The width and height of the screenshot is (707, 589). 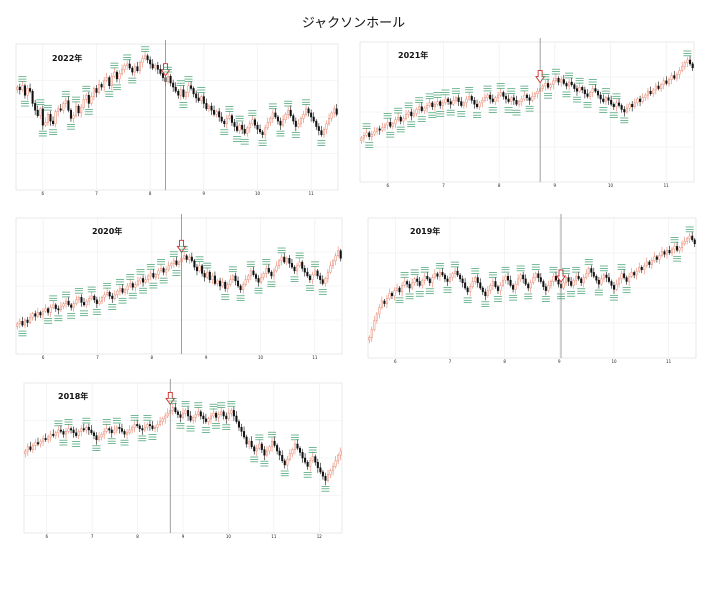 I want to click on chart-2018-x-tick: 10, so click(x=229, y=536).